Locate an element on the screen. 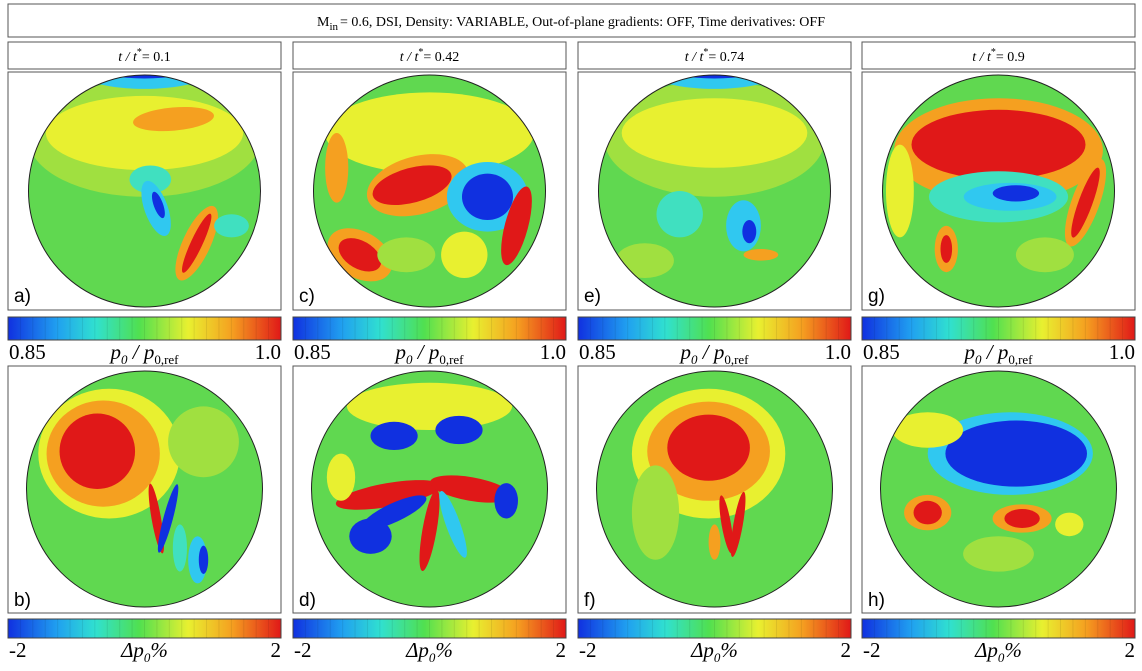 This screenshot has height=671, width=1142. time-label: t / t*= 0.9 is located at coordinates (998, 56).